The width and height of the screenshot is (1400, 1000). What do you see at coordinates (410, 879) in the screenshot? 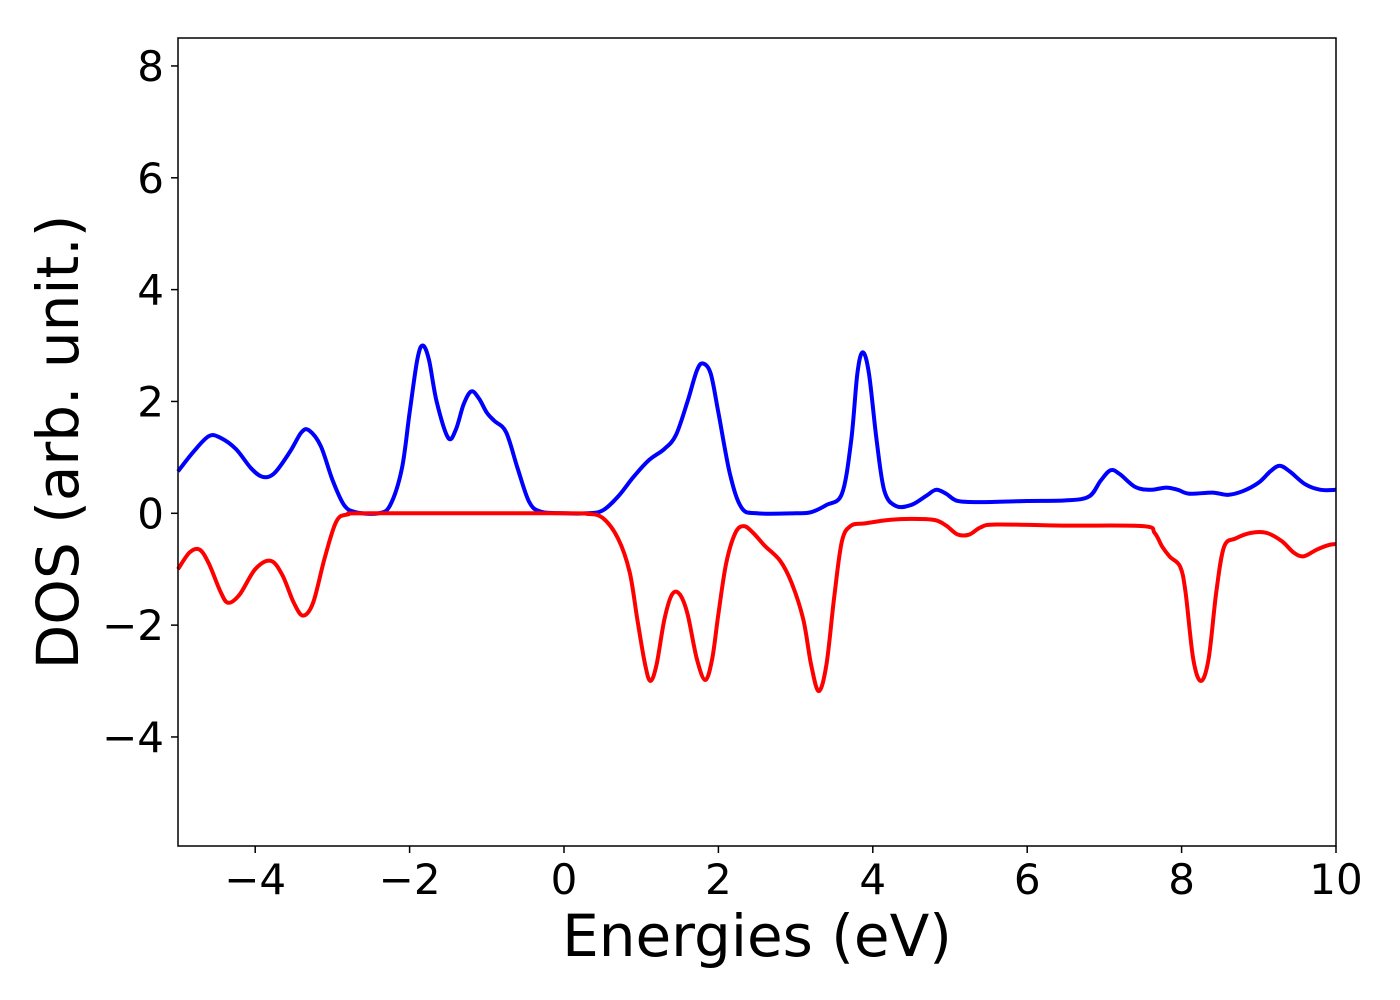
I see `x-tick-label: −2` at bounding box center [410, 879].